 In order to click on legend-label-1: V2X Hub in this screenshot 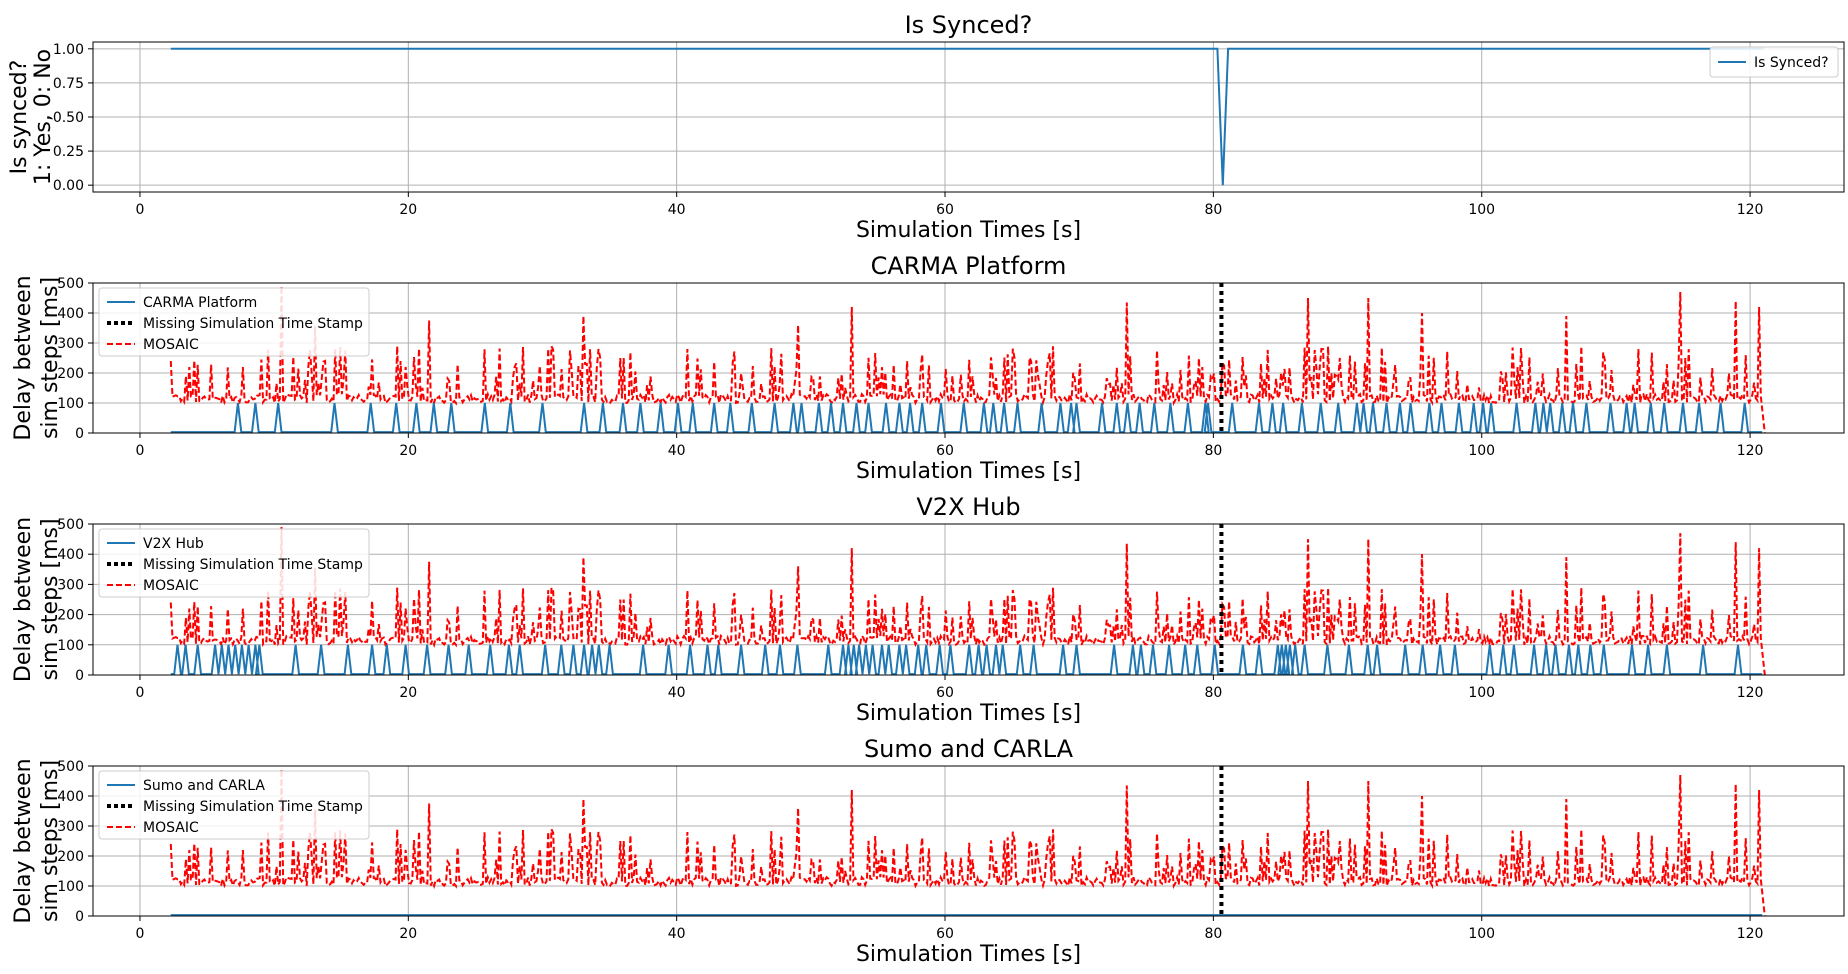, I will do `click(173, 544)`.